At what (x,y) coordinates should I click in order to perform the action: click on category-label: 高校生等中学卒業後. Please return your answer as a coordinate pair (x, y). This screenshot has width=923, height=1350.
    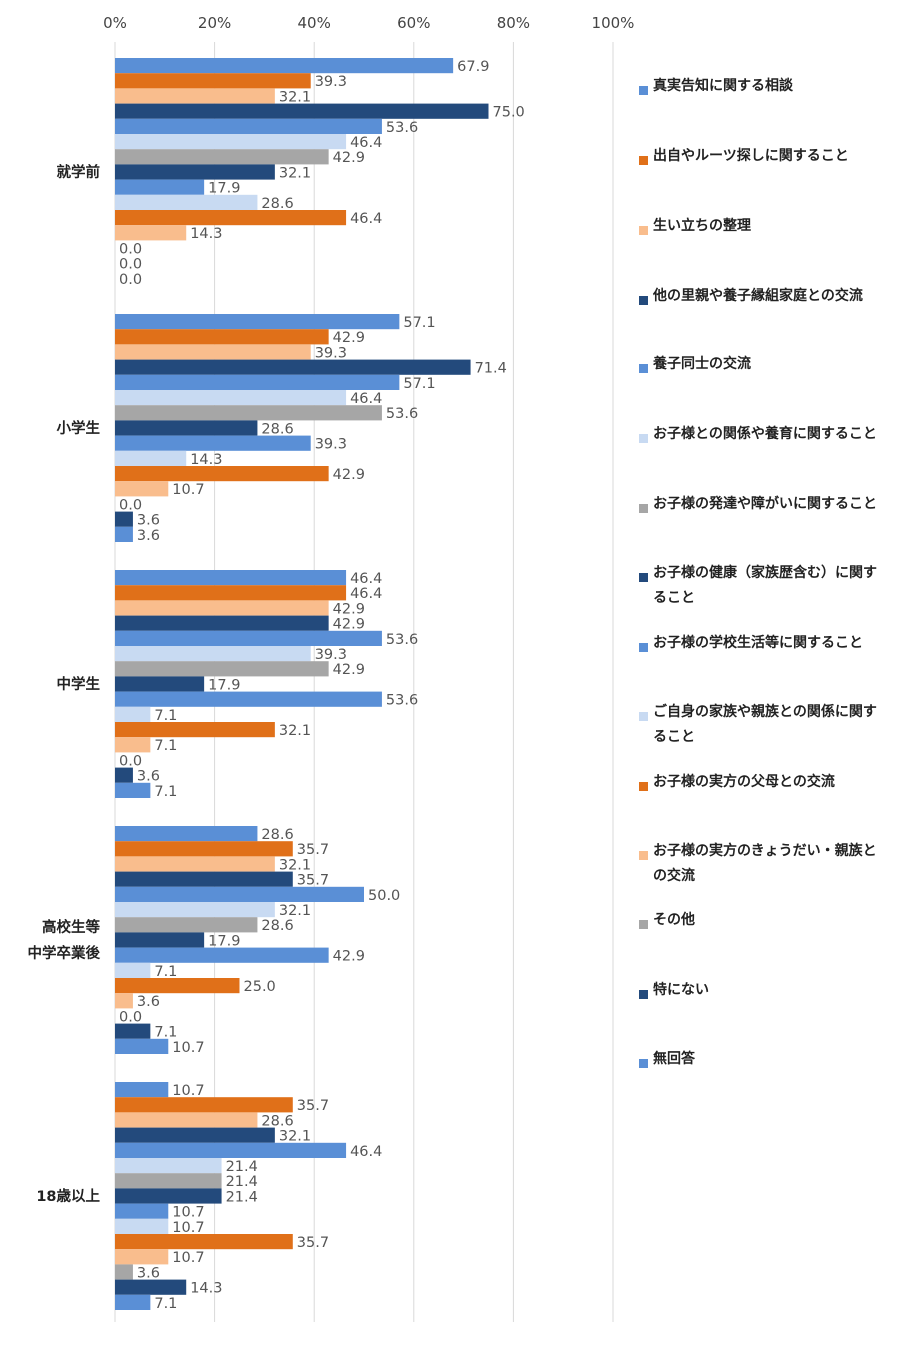
    Looking at the image, I should click on (64, 940).